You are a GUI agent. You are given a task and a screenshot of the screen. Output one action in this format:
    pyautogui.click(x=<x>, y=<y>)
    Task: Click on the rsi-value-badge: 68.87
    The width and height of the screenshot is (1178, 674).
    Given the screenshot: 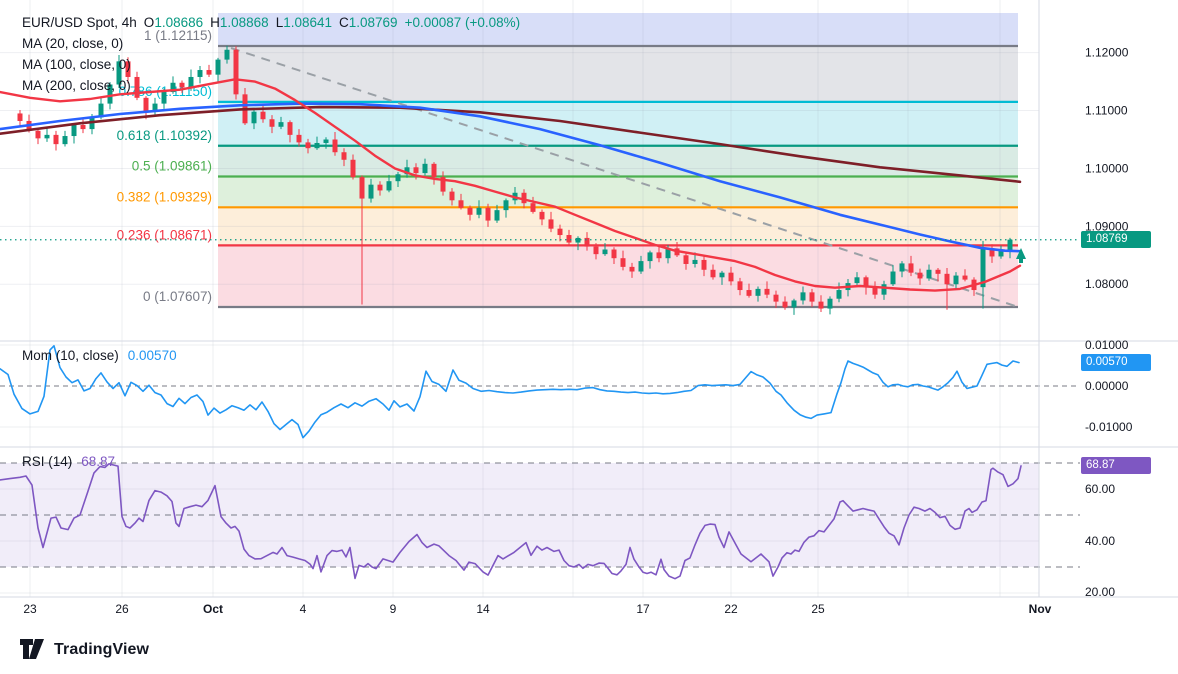 What is the action you would take?
    pyautogui.click(x=1116, y=465)
    